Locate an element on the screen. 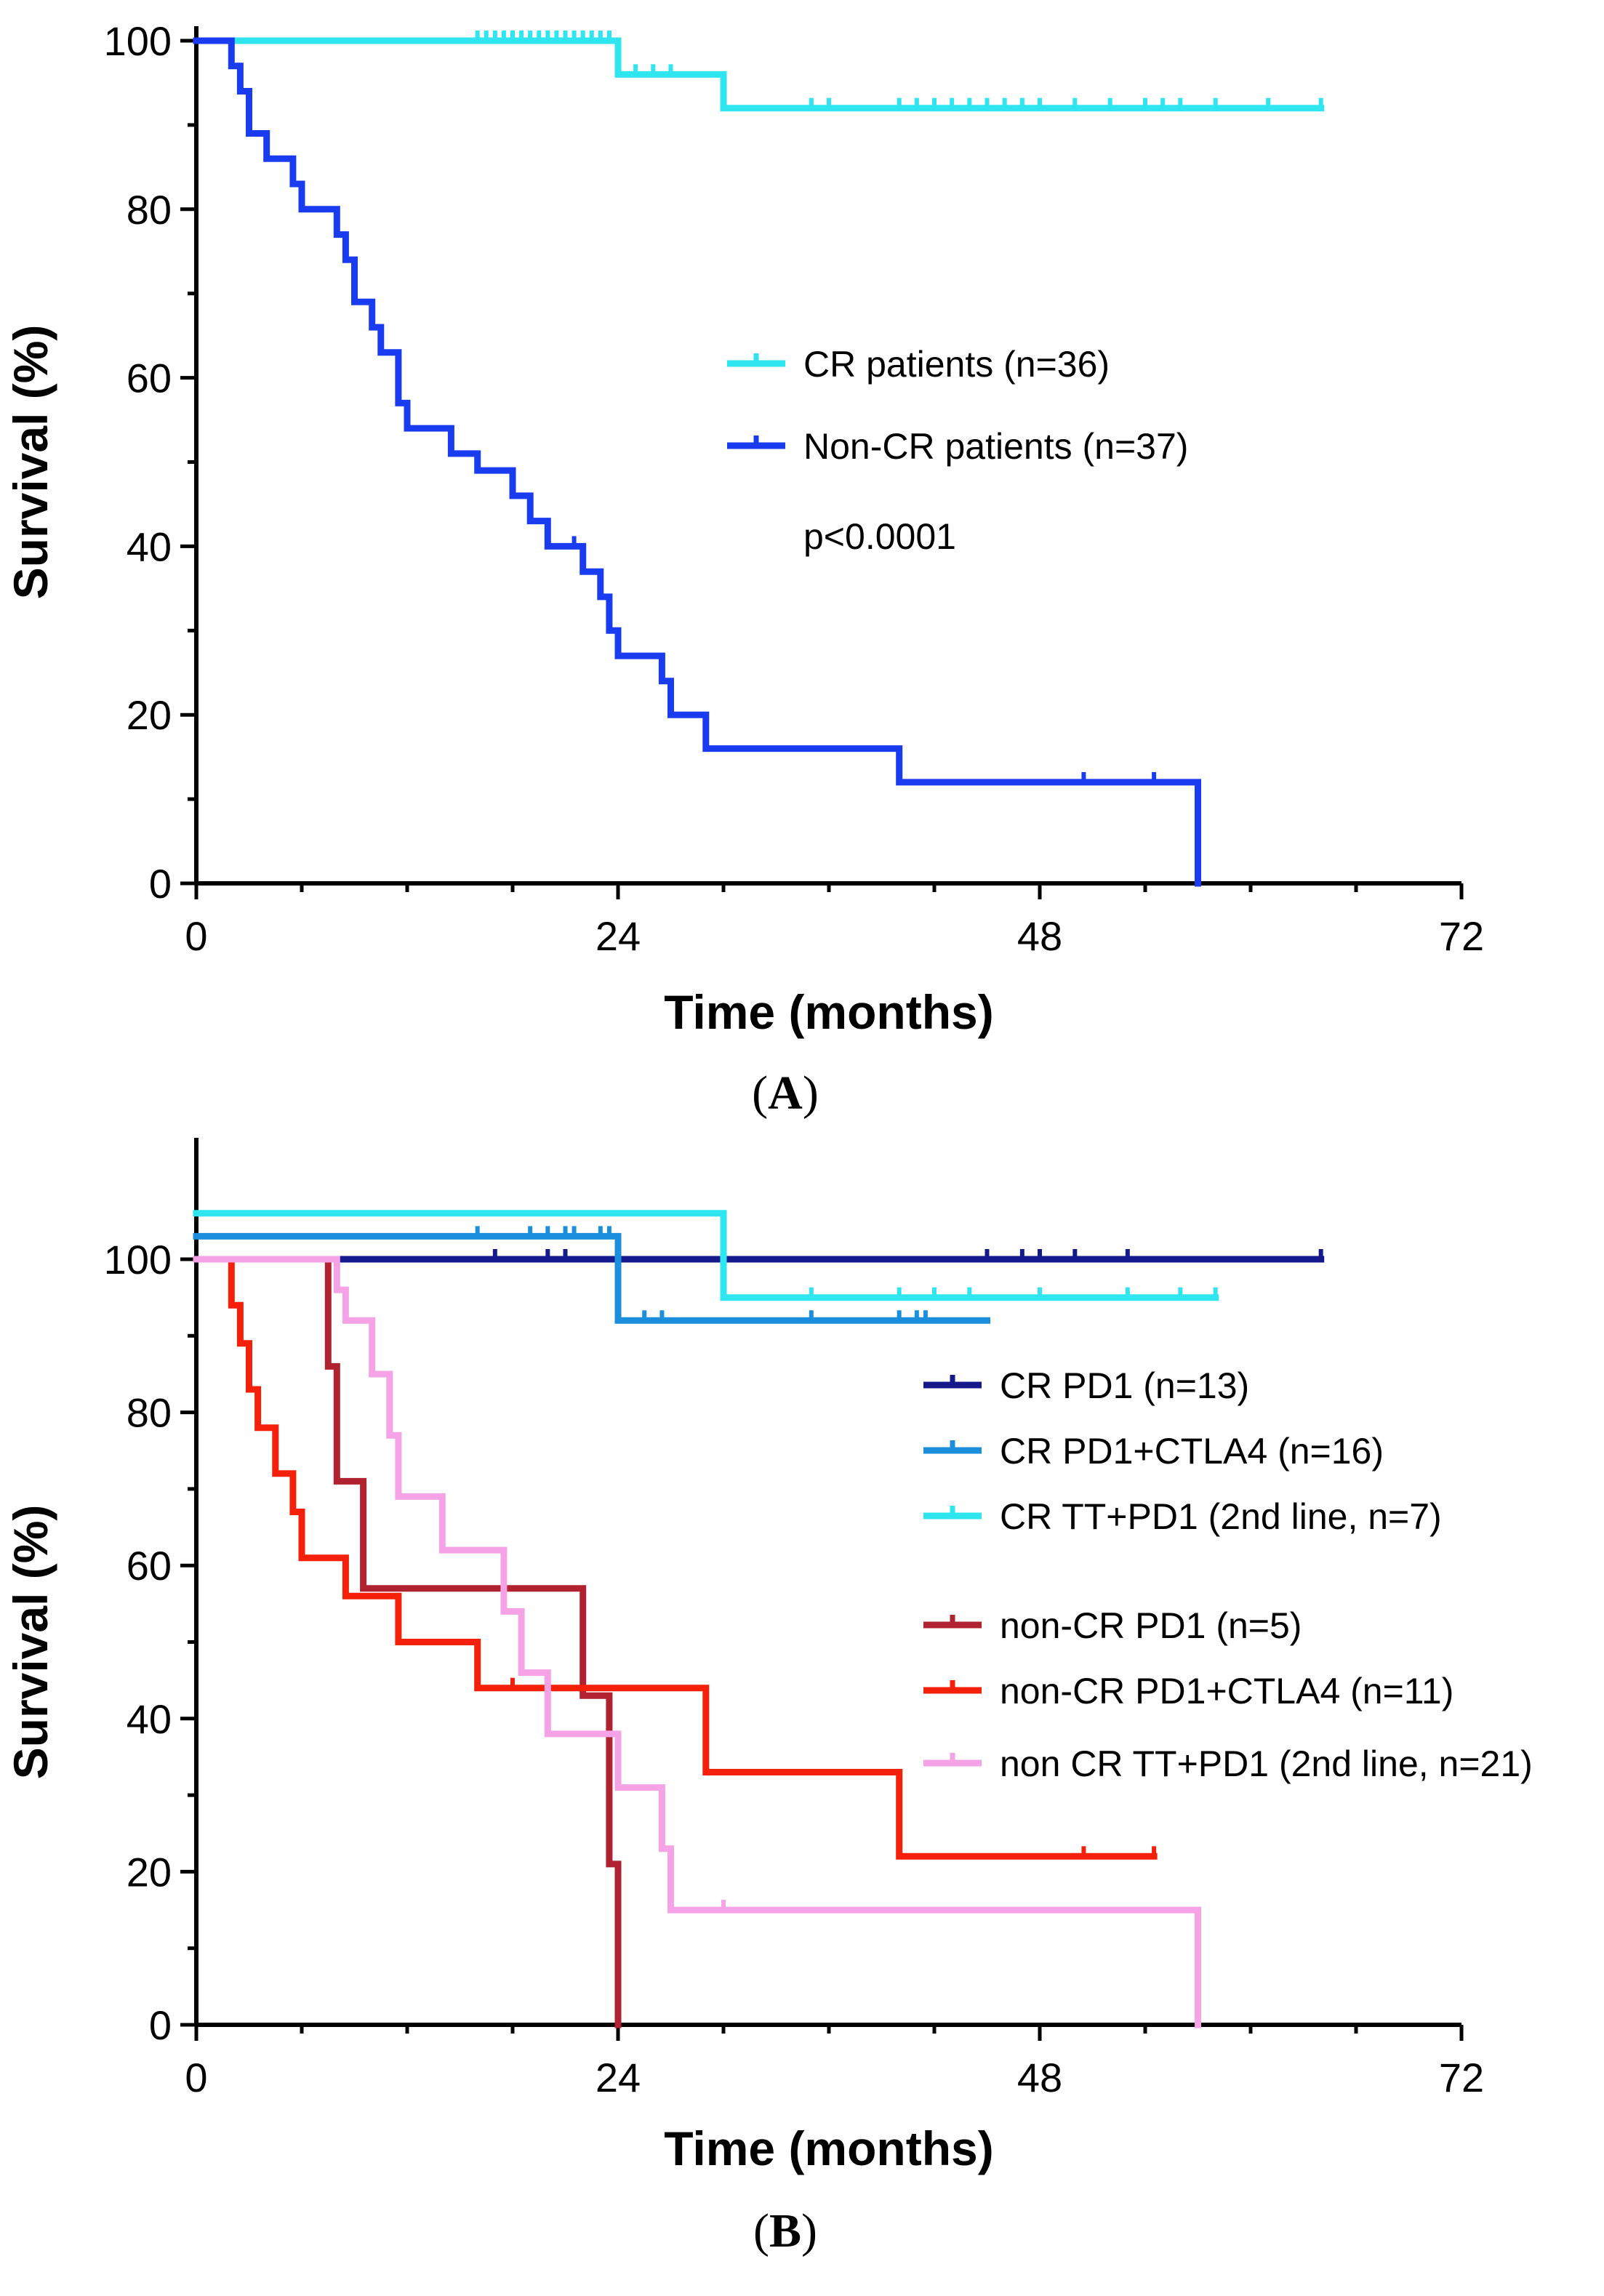 This screenshot has height=2296, width=1604. panel-letter: B is located at coordinates (785, 2230).